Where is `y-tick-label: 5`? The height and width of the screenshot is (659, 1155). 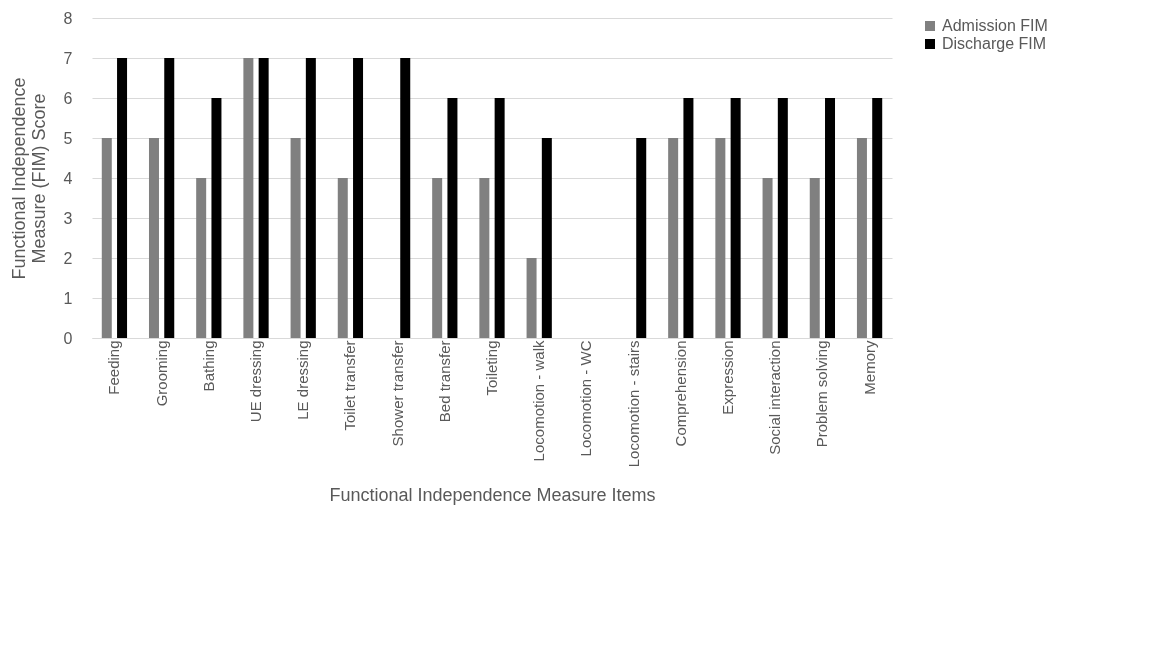
y-tick-label: 5 is located at coordinates (68, 138).